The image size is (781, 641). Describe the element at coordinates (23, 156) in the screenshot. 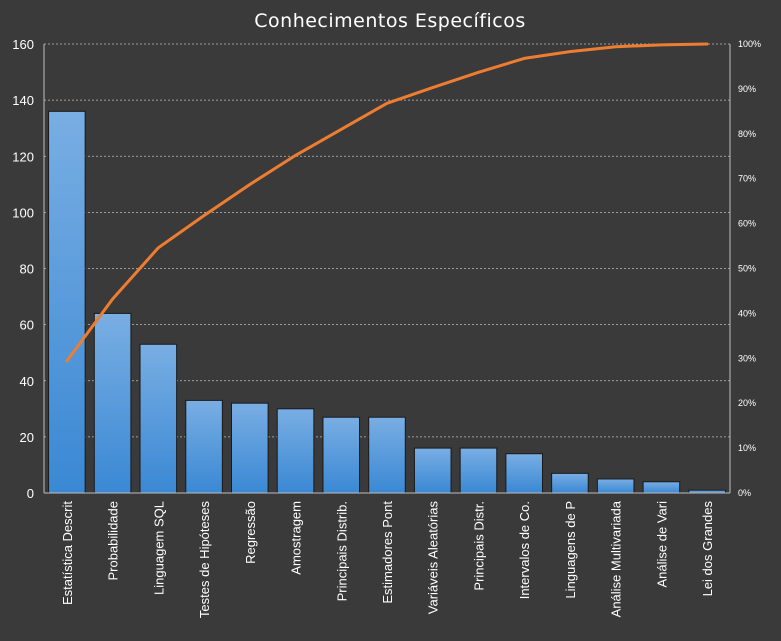

I see `y-tick-label: 120` at that location.